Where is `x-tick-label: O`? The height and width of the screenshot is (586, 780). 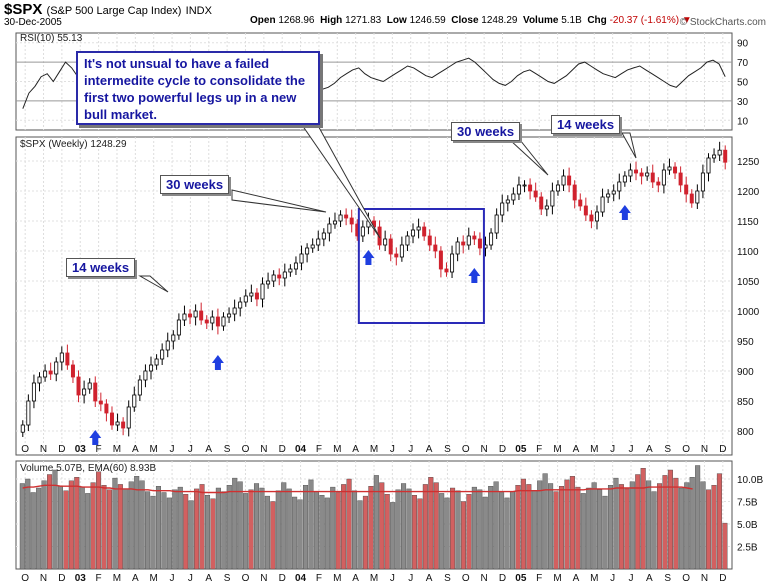
x-tick-label: O is located at coordinates (686, 578).